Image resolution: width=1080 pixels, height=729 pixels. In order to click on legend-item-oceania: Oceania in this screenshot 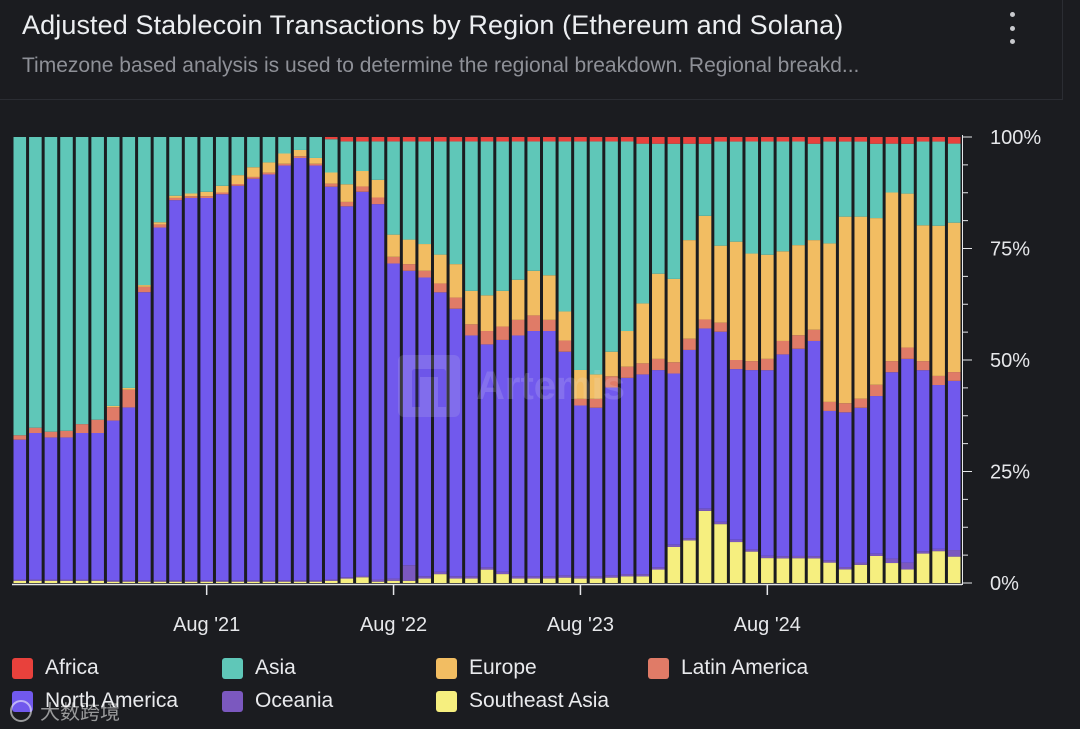, I will do `click(277, 701)`.